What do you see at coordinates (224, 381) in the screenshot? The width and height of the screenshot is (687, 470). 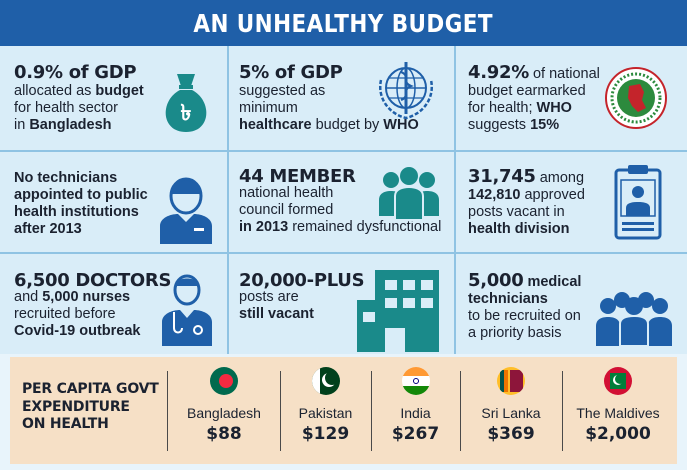 I see `bangladesh-flag-icon` at bounding box center [224, 381].